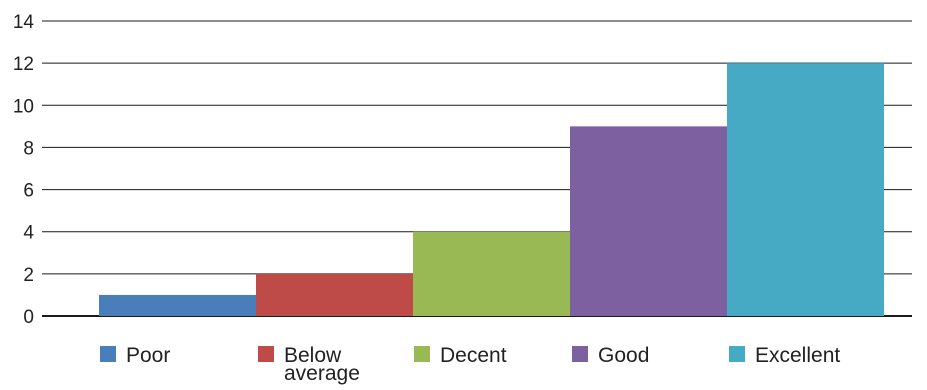 The width and height of the screenshot is (927, 390). Describe the element at coordinates (322, 364) in the screenshot. I see `legend-label: Below average` at that location.